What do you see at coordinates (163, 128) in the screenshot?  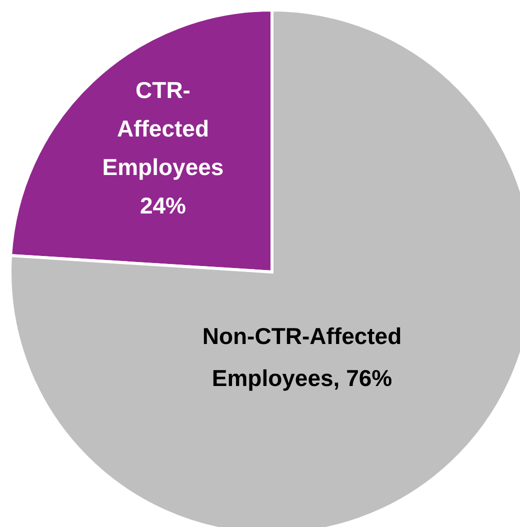 I see `slice-label: CTR-Affected Employees` at bounding box center [163, 128].